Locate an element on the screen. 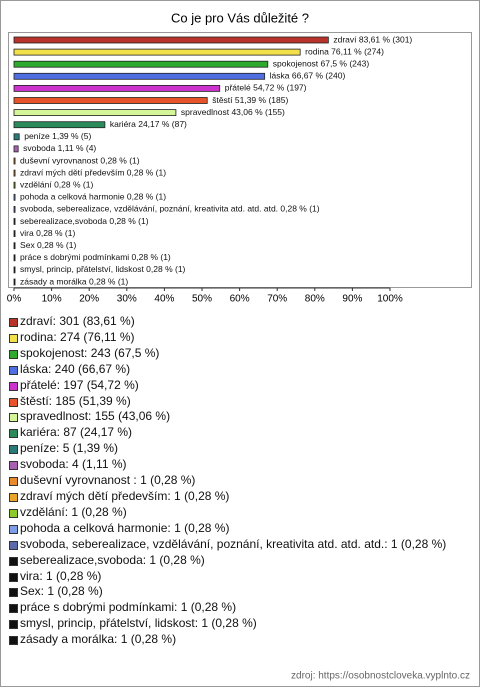  x-tick-label: 50% is located at coordinates (202, 299).